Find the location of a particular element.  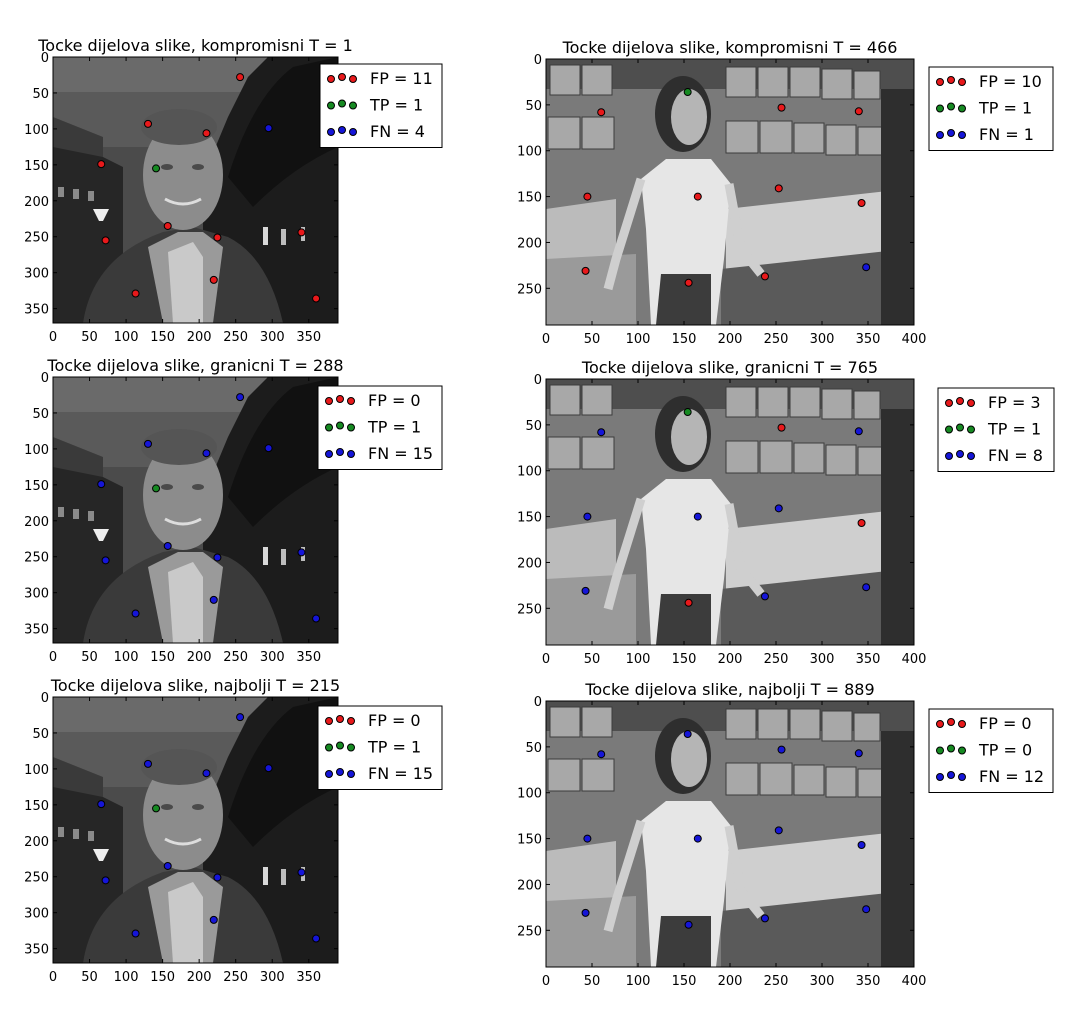

x-tick-label: 150 is located at coordinates (684, 339).